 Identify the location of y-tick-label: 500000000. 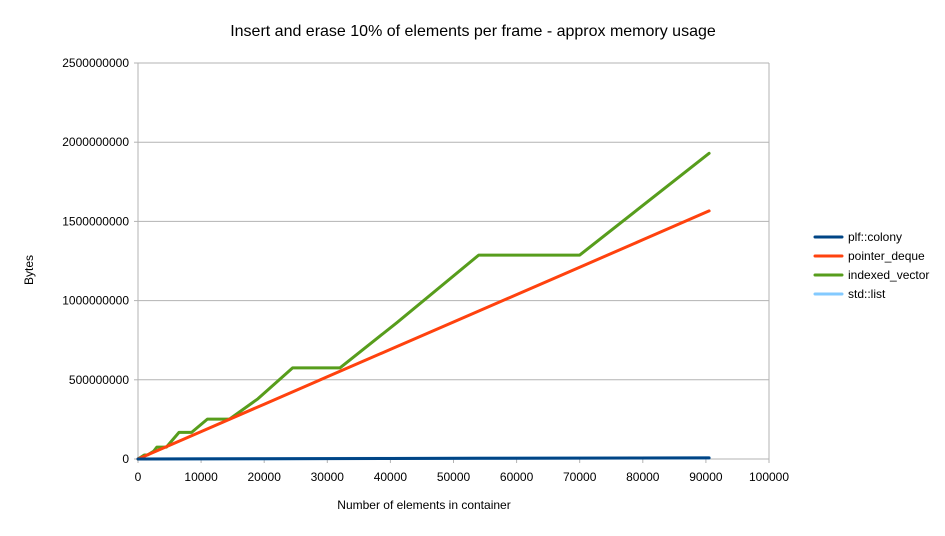
(99, 380).